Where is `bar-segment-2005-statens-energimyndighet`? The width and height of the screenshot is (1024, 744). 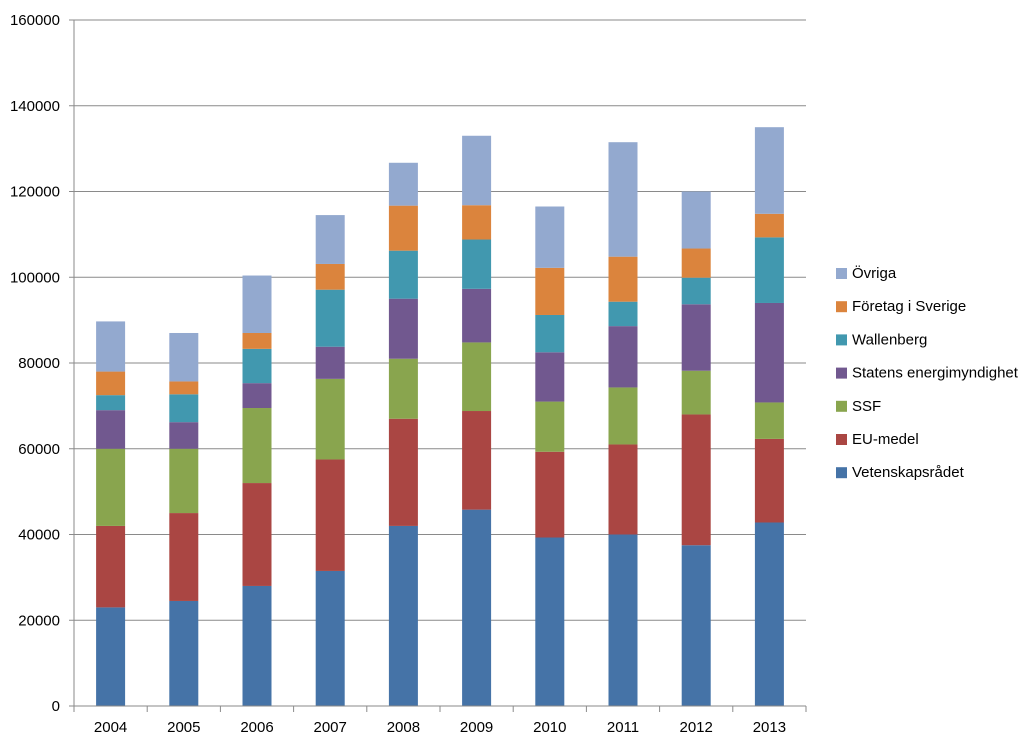
bar-segment-2005-statens-energimyndighet is located at coordinates (184, 435).